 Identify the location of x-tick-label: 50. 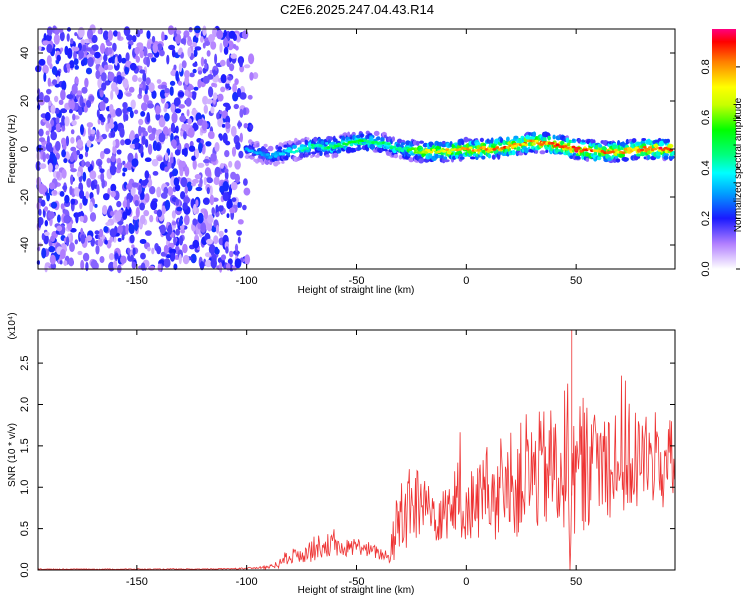
(576, 582).